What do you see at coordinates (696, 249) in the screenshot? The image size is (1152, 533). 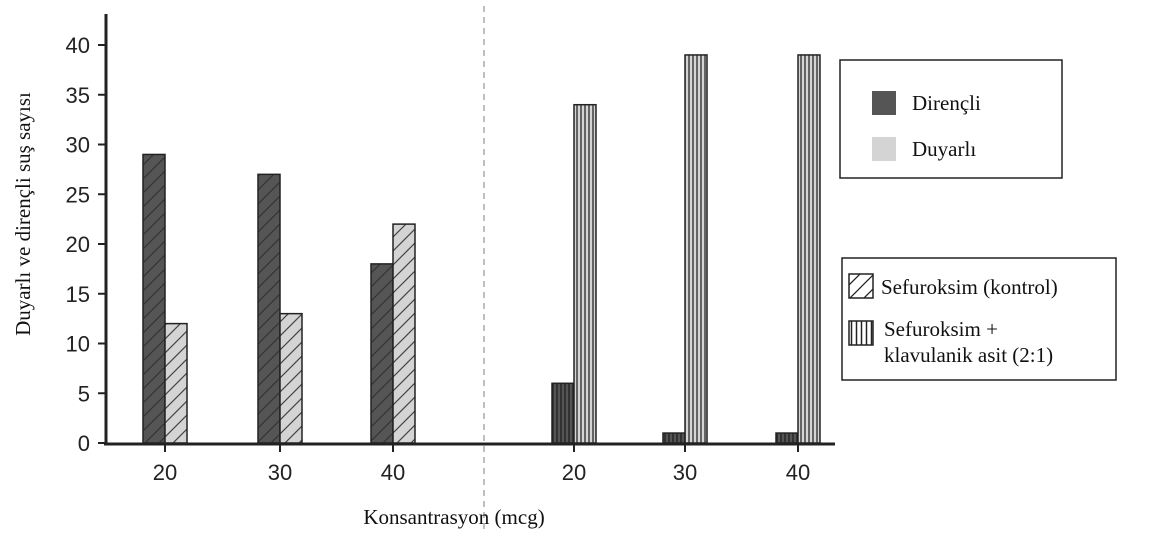 I see `bar-2-30-sensitive` at bounding box center [696, 249].